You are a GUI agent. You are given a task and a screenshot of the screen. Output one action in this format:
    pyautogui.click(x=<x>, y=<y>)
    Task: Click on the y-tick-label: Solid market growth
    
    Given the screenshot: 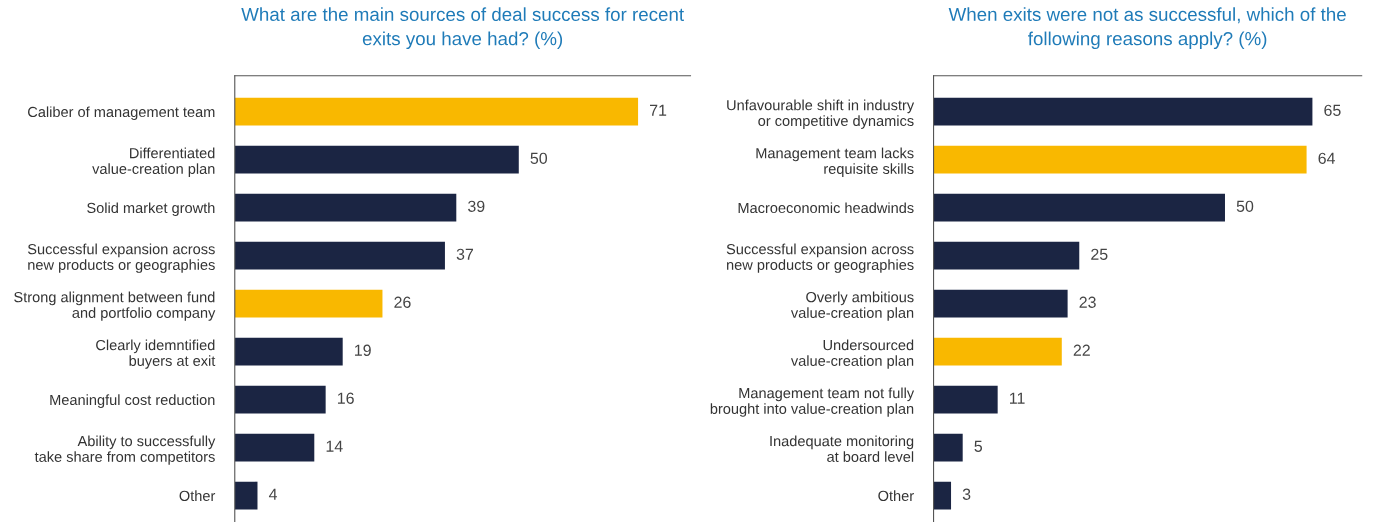 What is the action you would take?
    pyautogui.click(x=151, y=209)
    